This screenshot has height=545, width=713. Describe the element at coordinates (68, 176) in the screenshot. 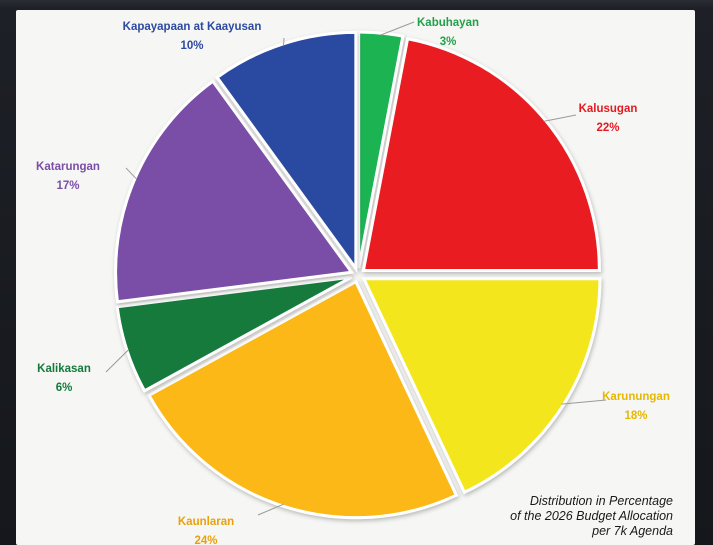

I see `slice-label: Katarungan 17%` at that location.